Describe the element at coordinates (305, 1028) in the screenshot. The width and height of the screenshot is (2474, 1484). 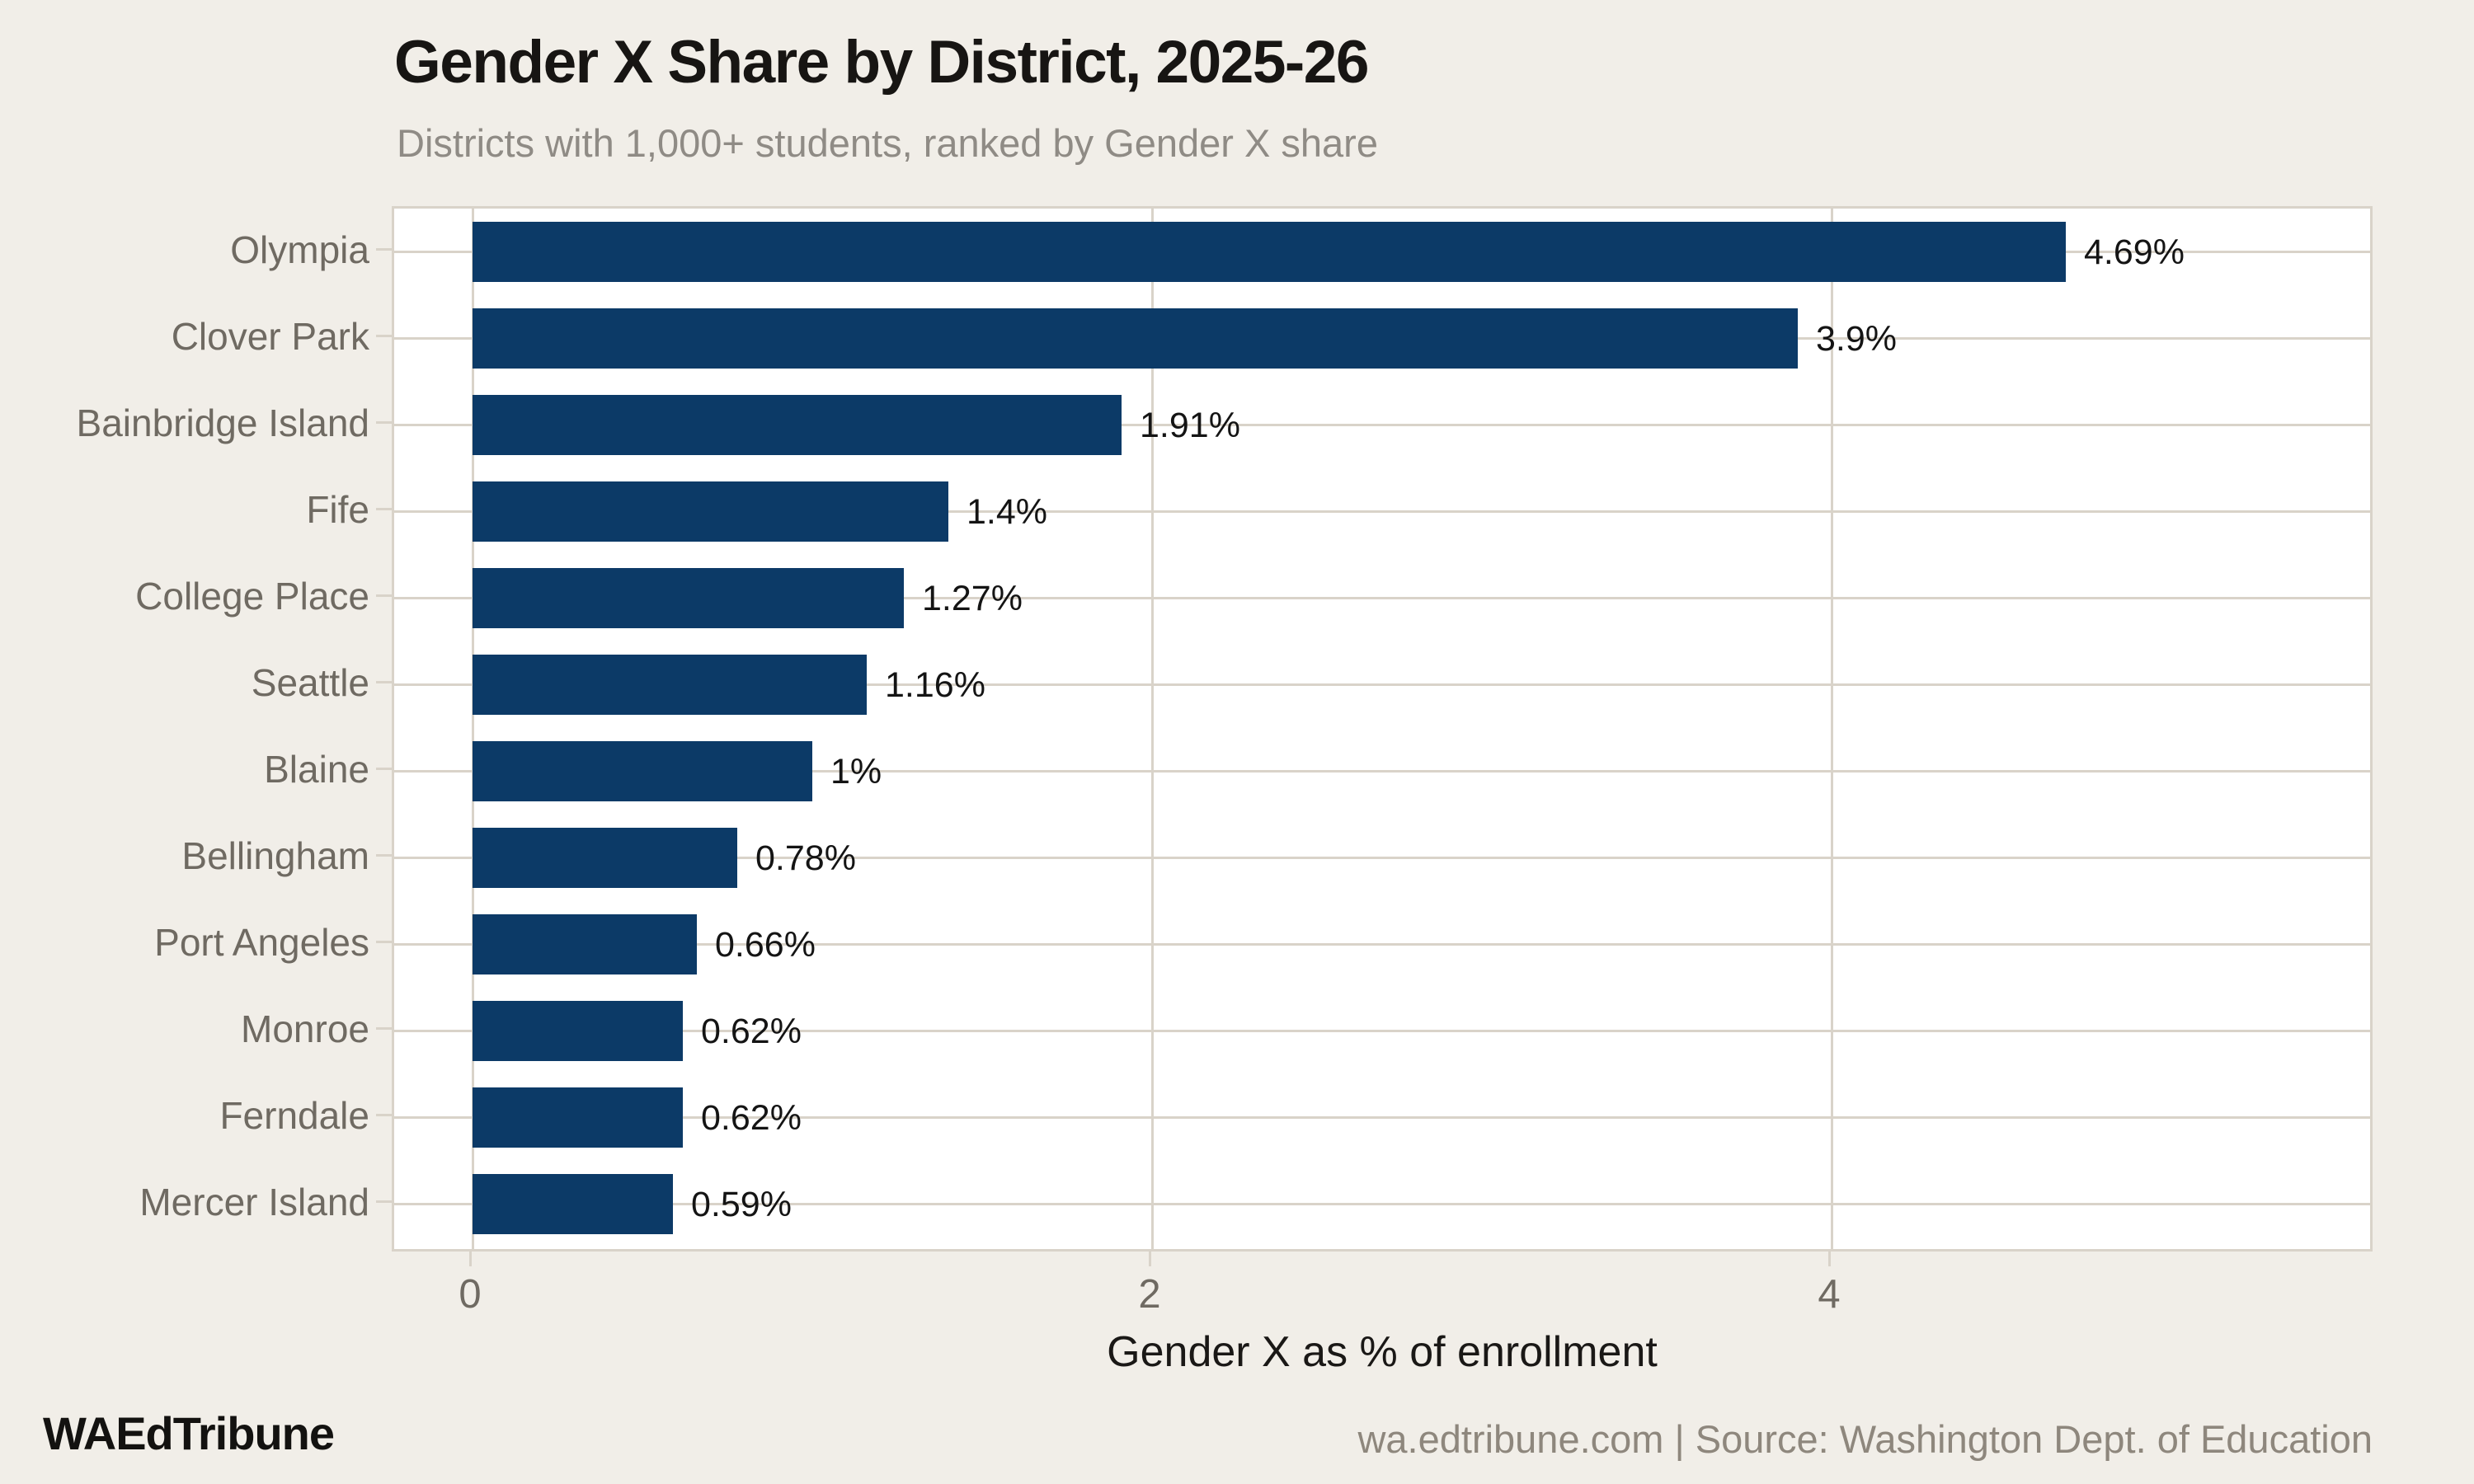
I see `y-axis-label: Monroe` at that location.